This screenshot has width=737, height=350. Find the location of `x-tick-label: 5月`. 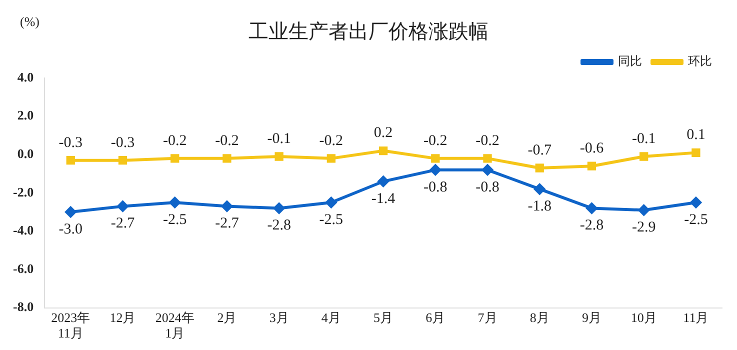

x-tick-label: 5月 is located at coordinates (384, 318).